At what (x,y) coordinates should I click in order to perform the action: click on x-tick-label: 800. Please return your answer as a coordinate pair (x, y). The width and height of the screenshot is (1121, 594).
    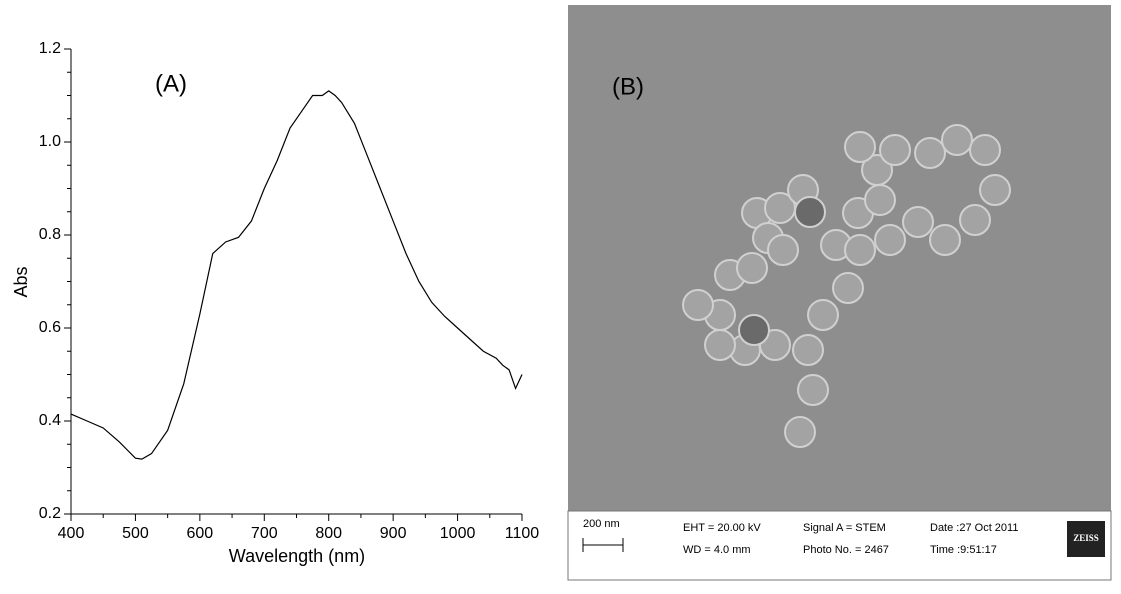
    Looking at the image, I should click on (328, 533).